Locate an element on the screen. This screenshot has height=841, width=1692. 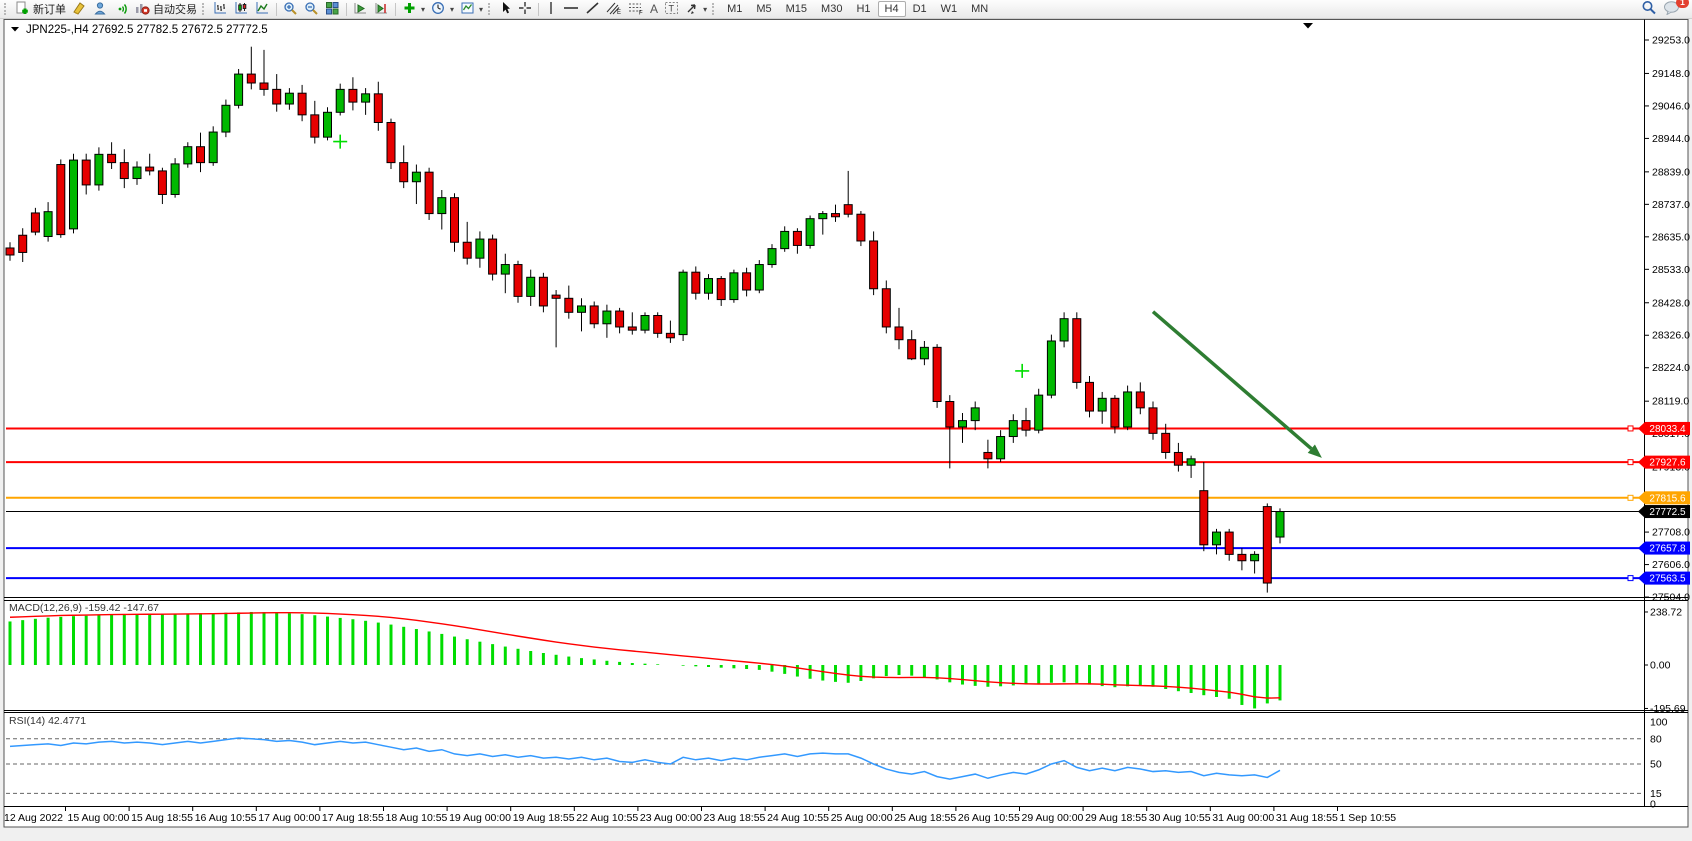
timeframe-button-m5: M5 is located at coordinates (764, 9).